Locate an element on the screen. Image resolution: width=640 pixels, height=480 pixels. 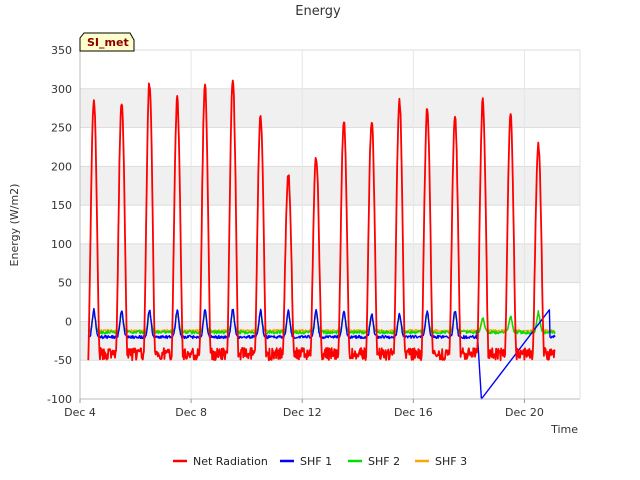
y-tick-label: 250 is located at coordinates (61, 128).